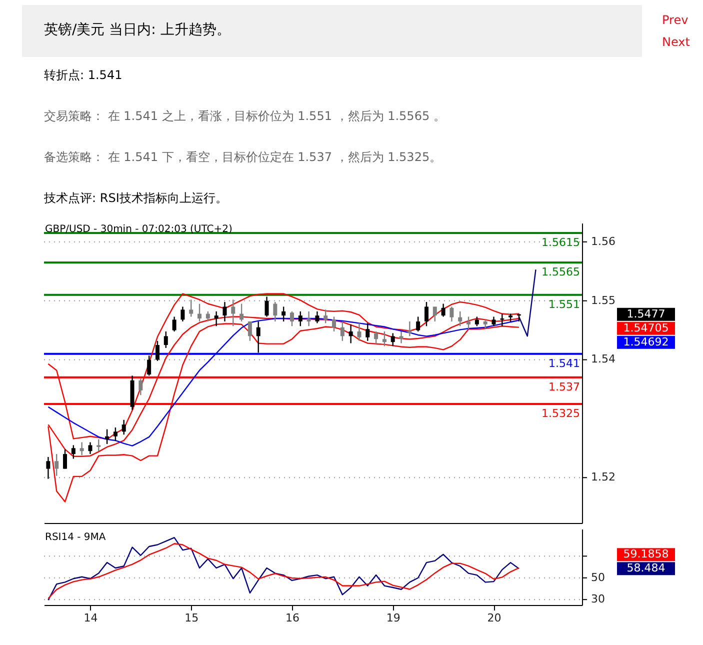  I want to click on ref-line-label: 1.537, so click(564, 387).